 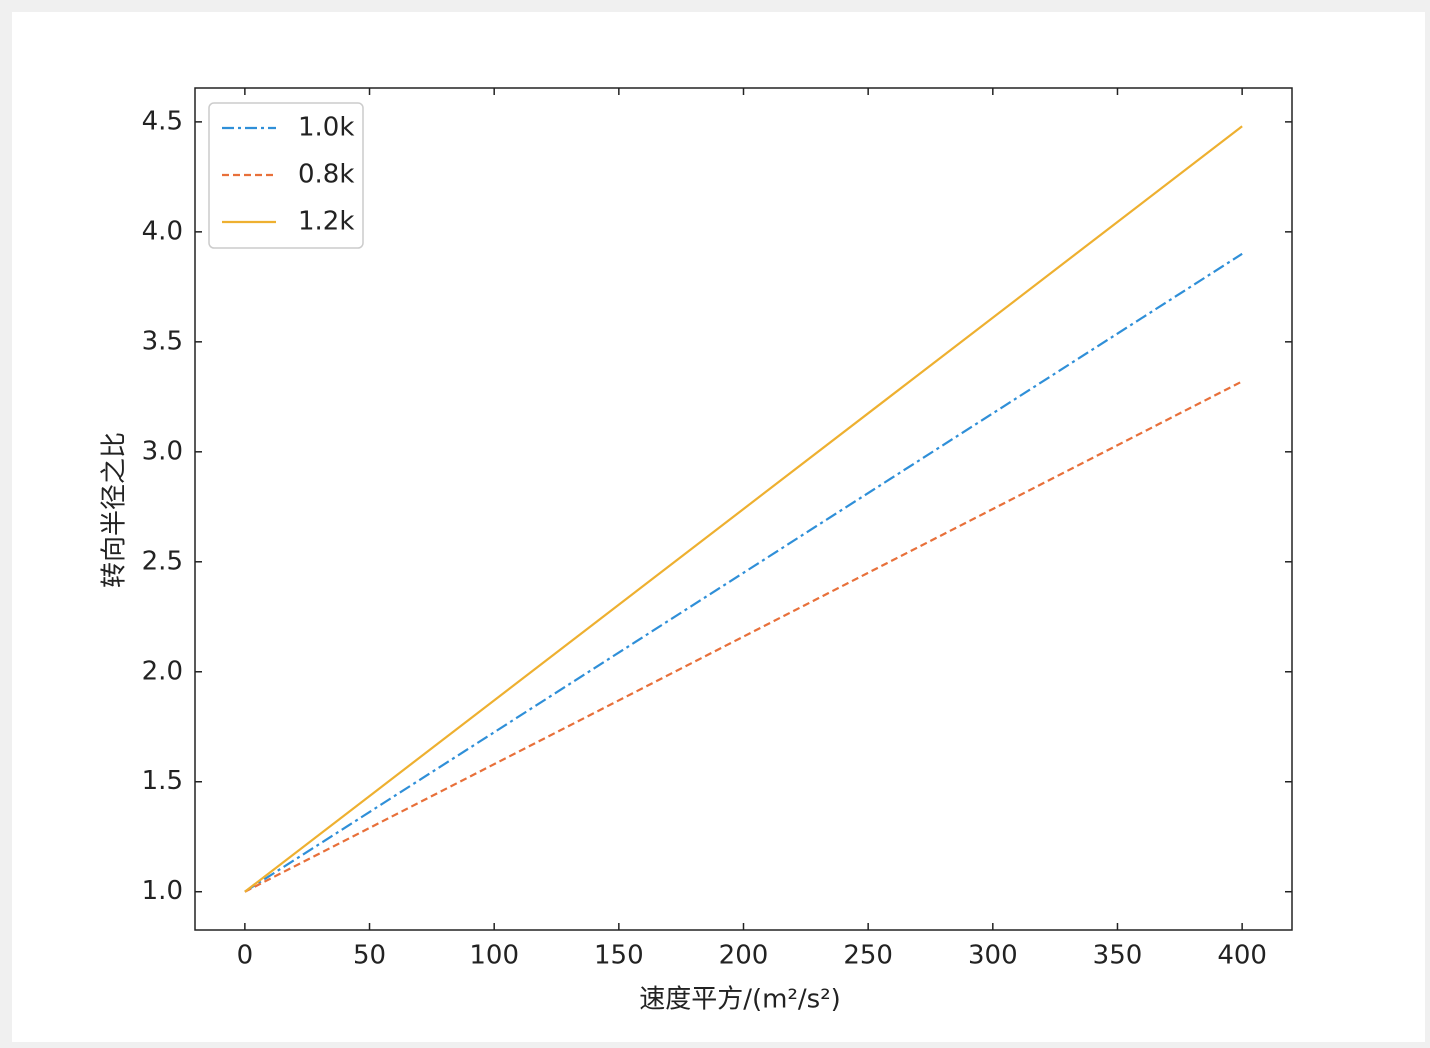 What do you see at coordinates (326, 222) in the screenshot?
I see `legend-label: 1.2k` at bounding box center [326, 222].